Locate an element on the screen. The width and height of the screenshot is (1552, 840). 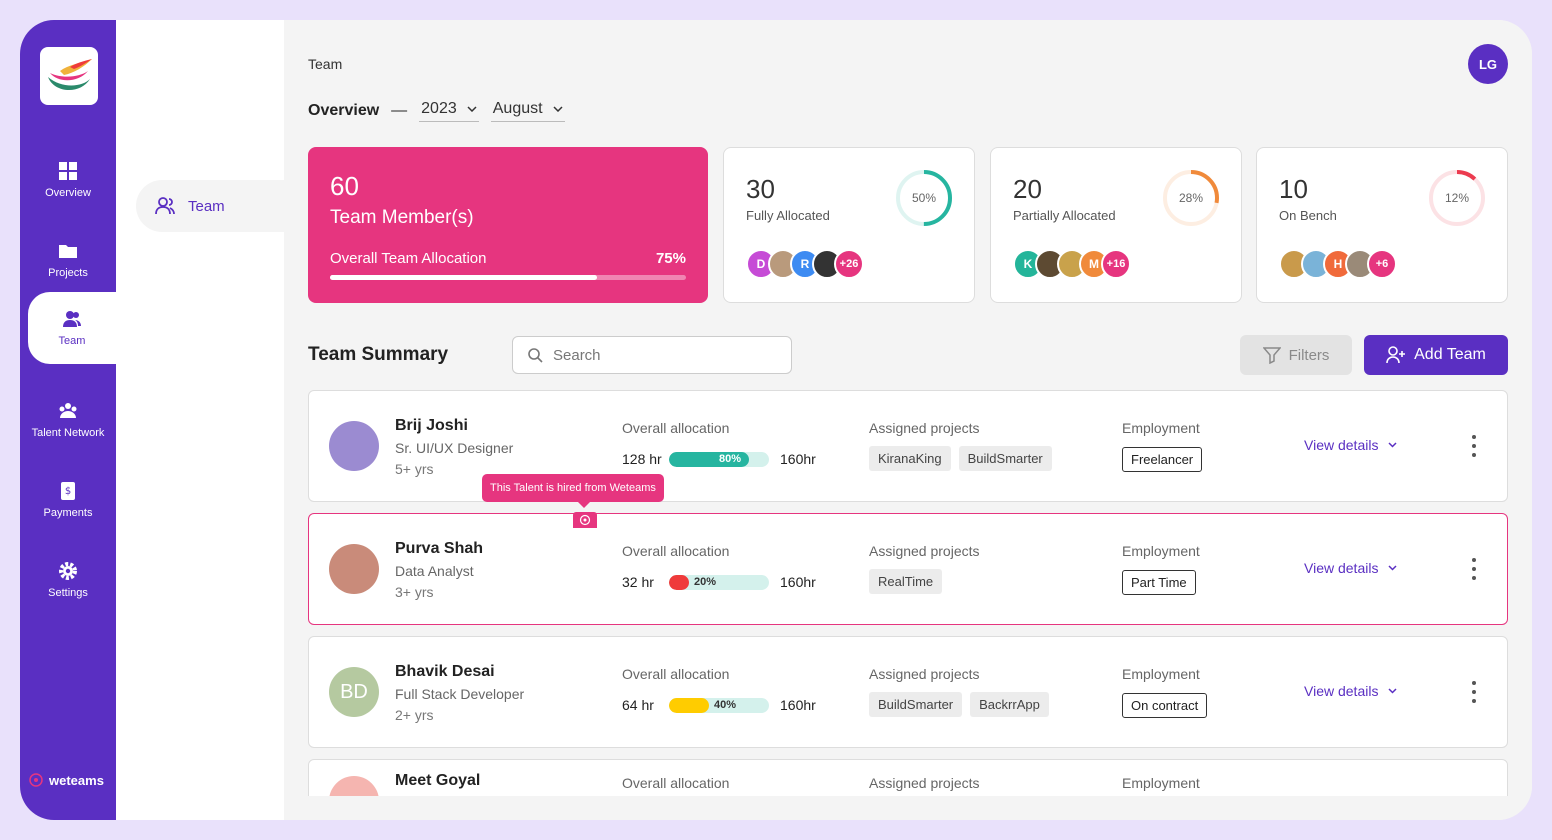
member-experience: 5+ yrs is located at coordinates (414, 469).